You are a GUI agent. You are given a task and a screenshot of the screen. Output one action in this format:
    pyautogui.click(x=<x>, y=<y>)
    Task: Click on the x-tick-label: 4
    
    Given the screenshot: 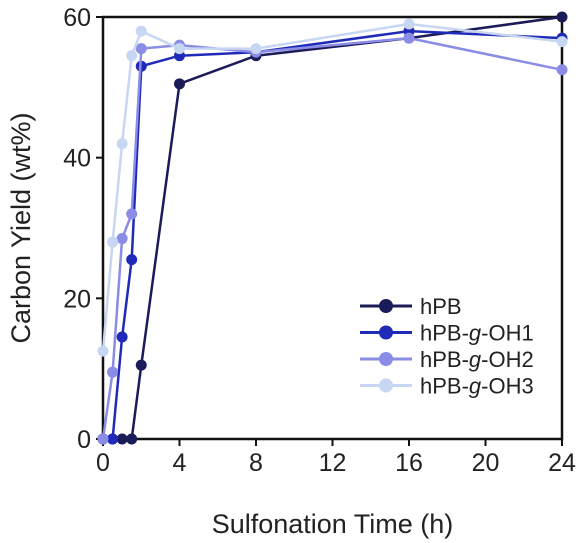 What is the action you would take?
    pyautogui.click(x=180, y=463)
    